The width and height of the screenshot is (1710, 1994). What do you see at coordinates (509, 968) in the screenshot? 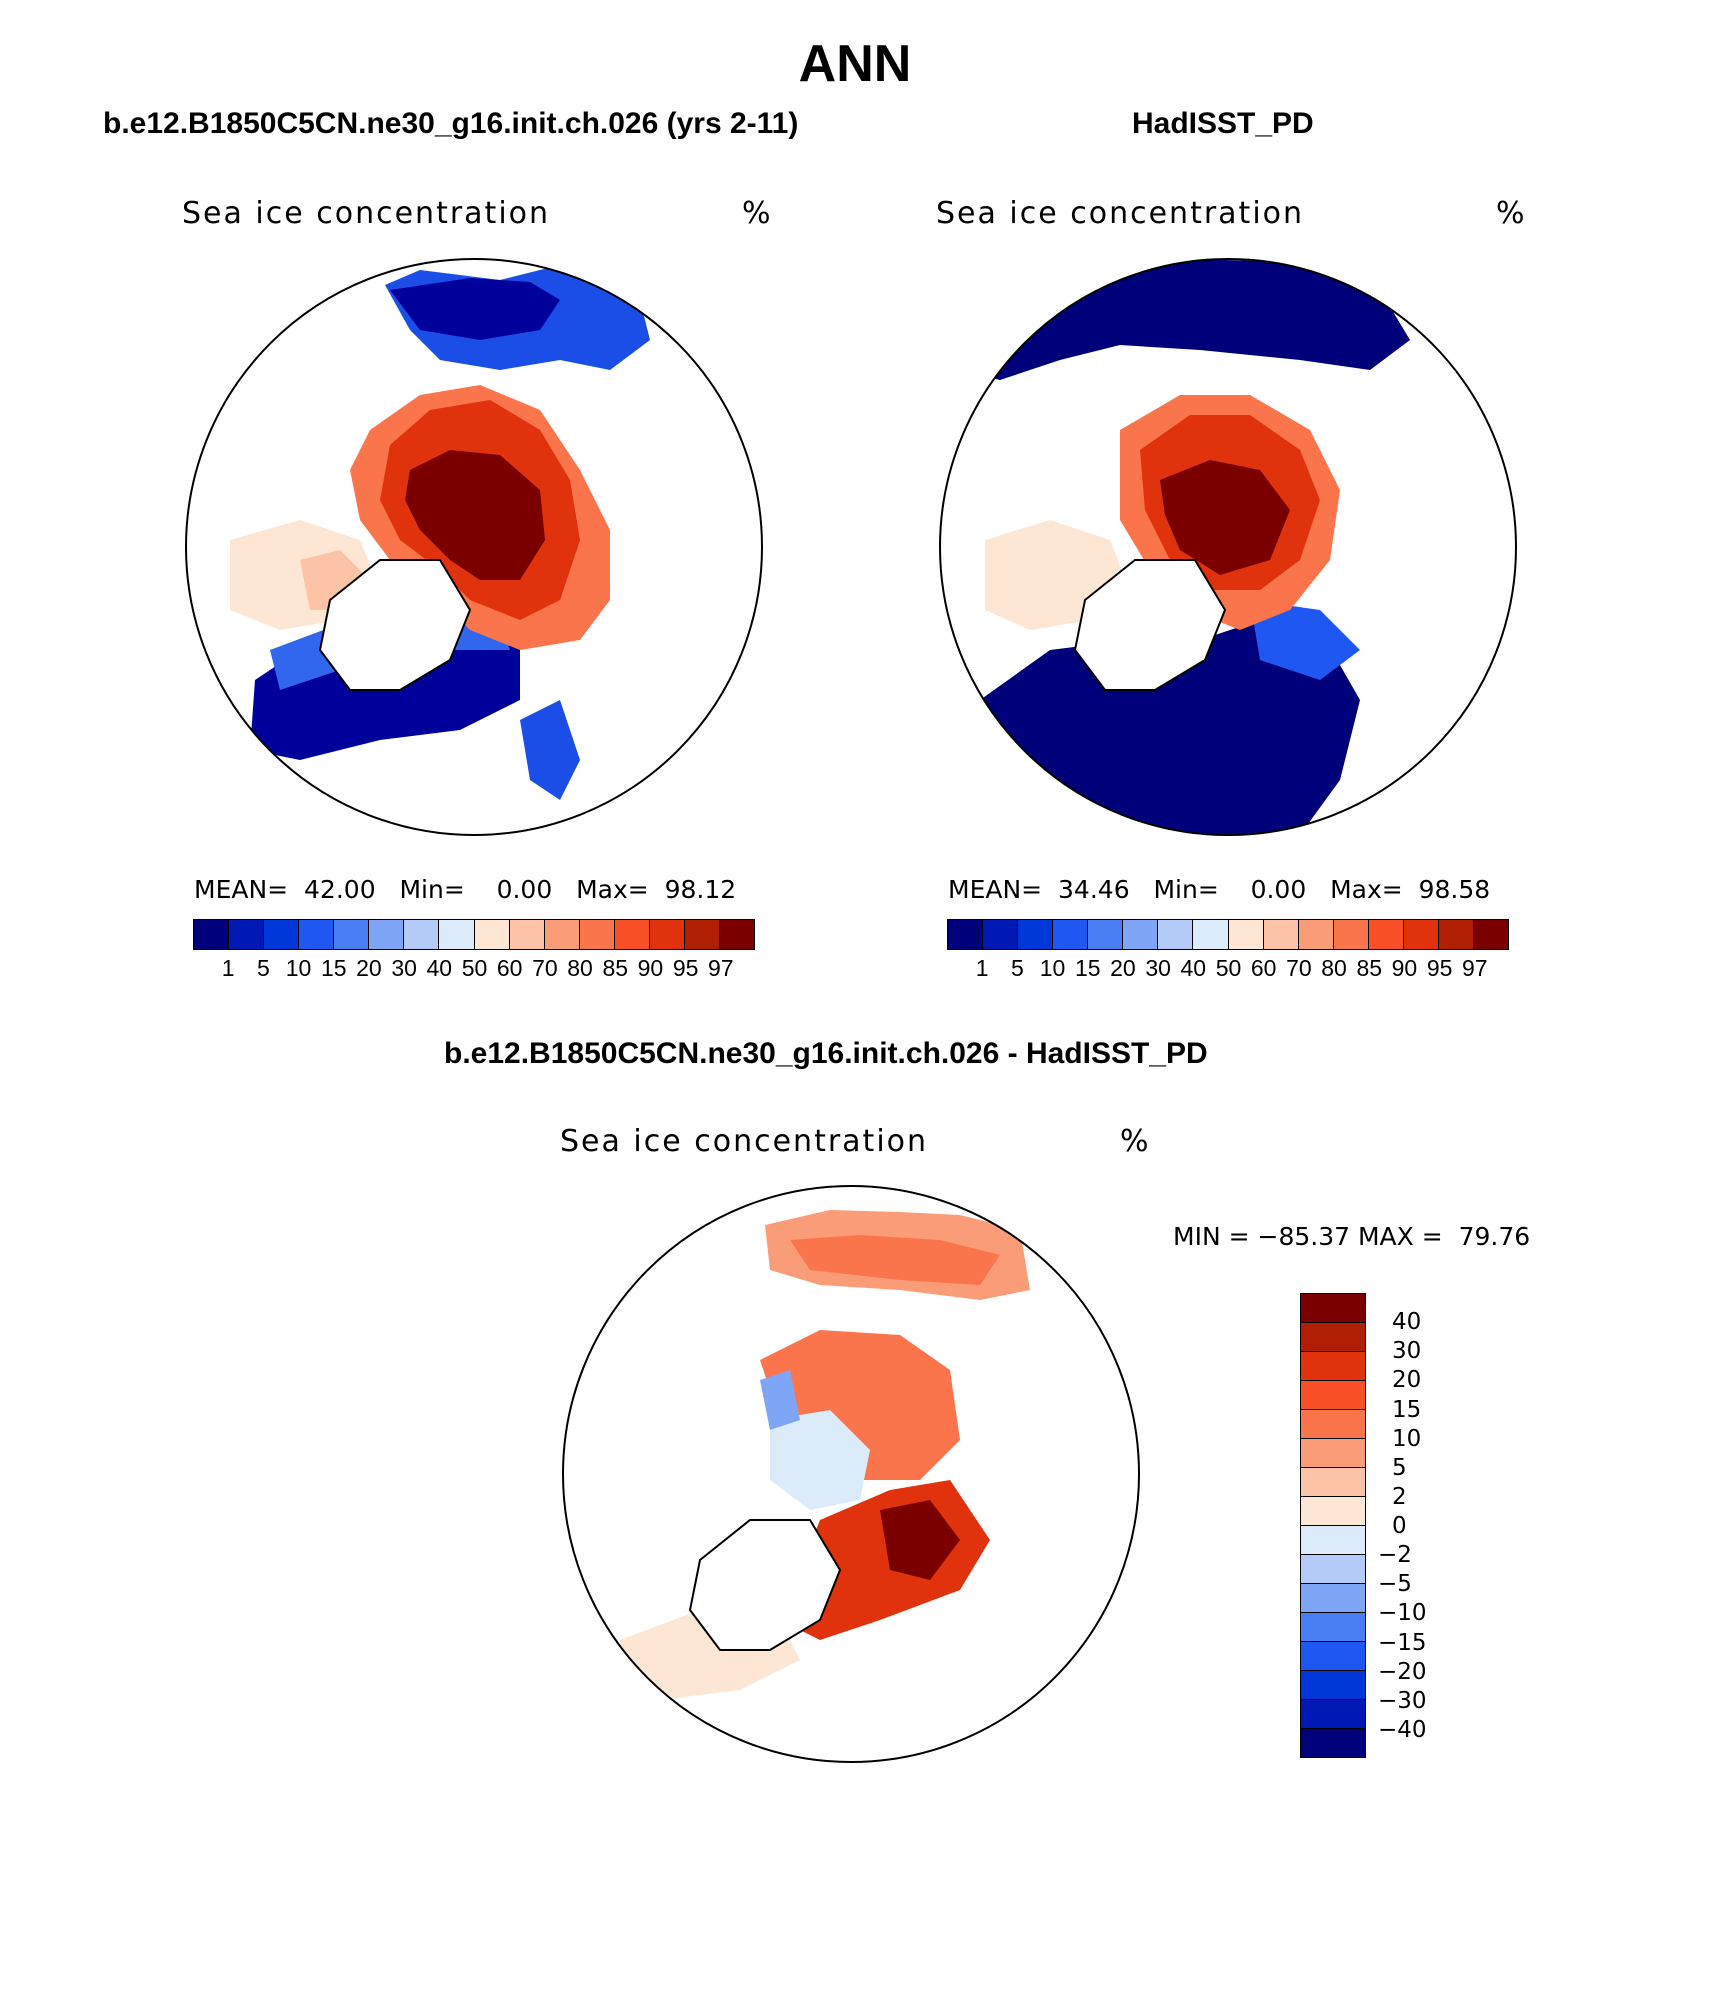
I see `left-colorbar-label: 60` at bounding box center [509, 968].